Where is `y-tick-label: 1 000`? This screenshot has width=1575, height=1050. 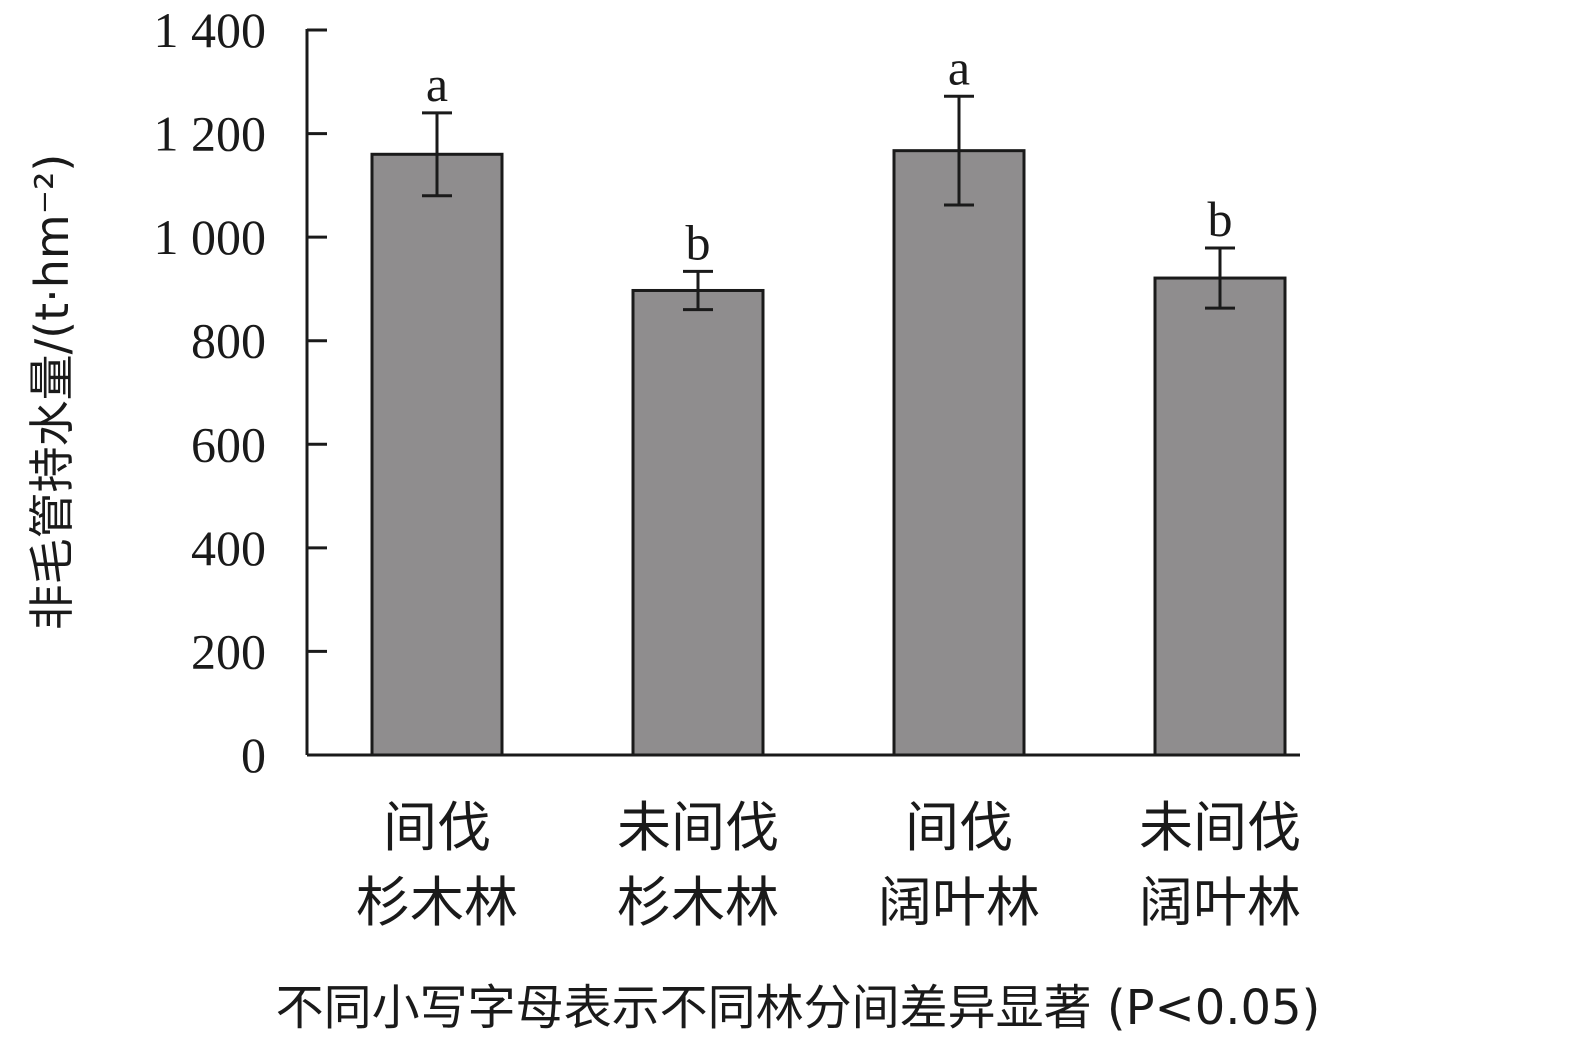 y-tick-label: 1 000 is located at coordinates (210, 237).